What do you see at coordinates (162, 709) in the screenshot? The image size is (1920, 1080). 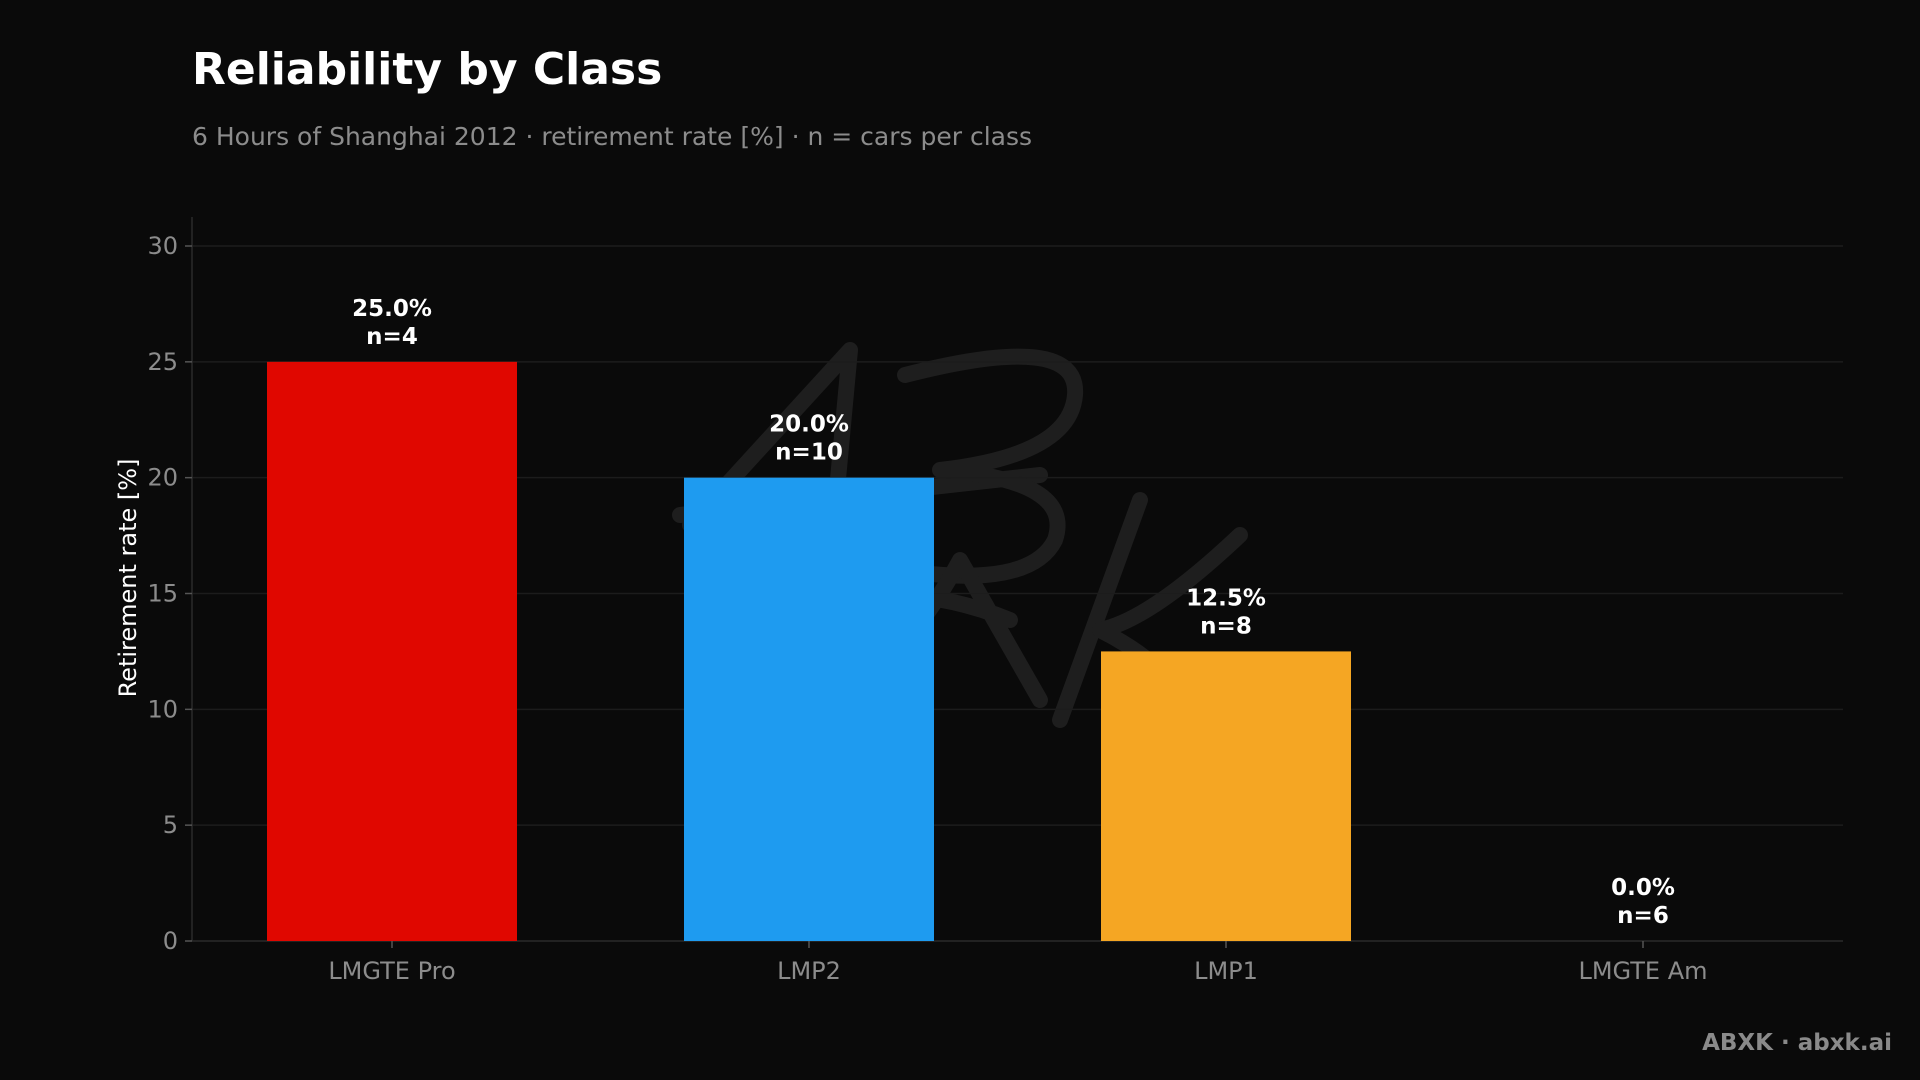 I see `y-tick-label: 10` at bounding box center [162, 709].